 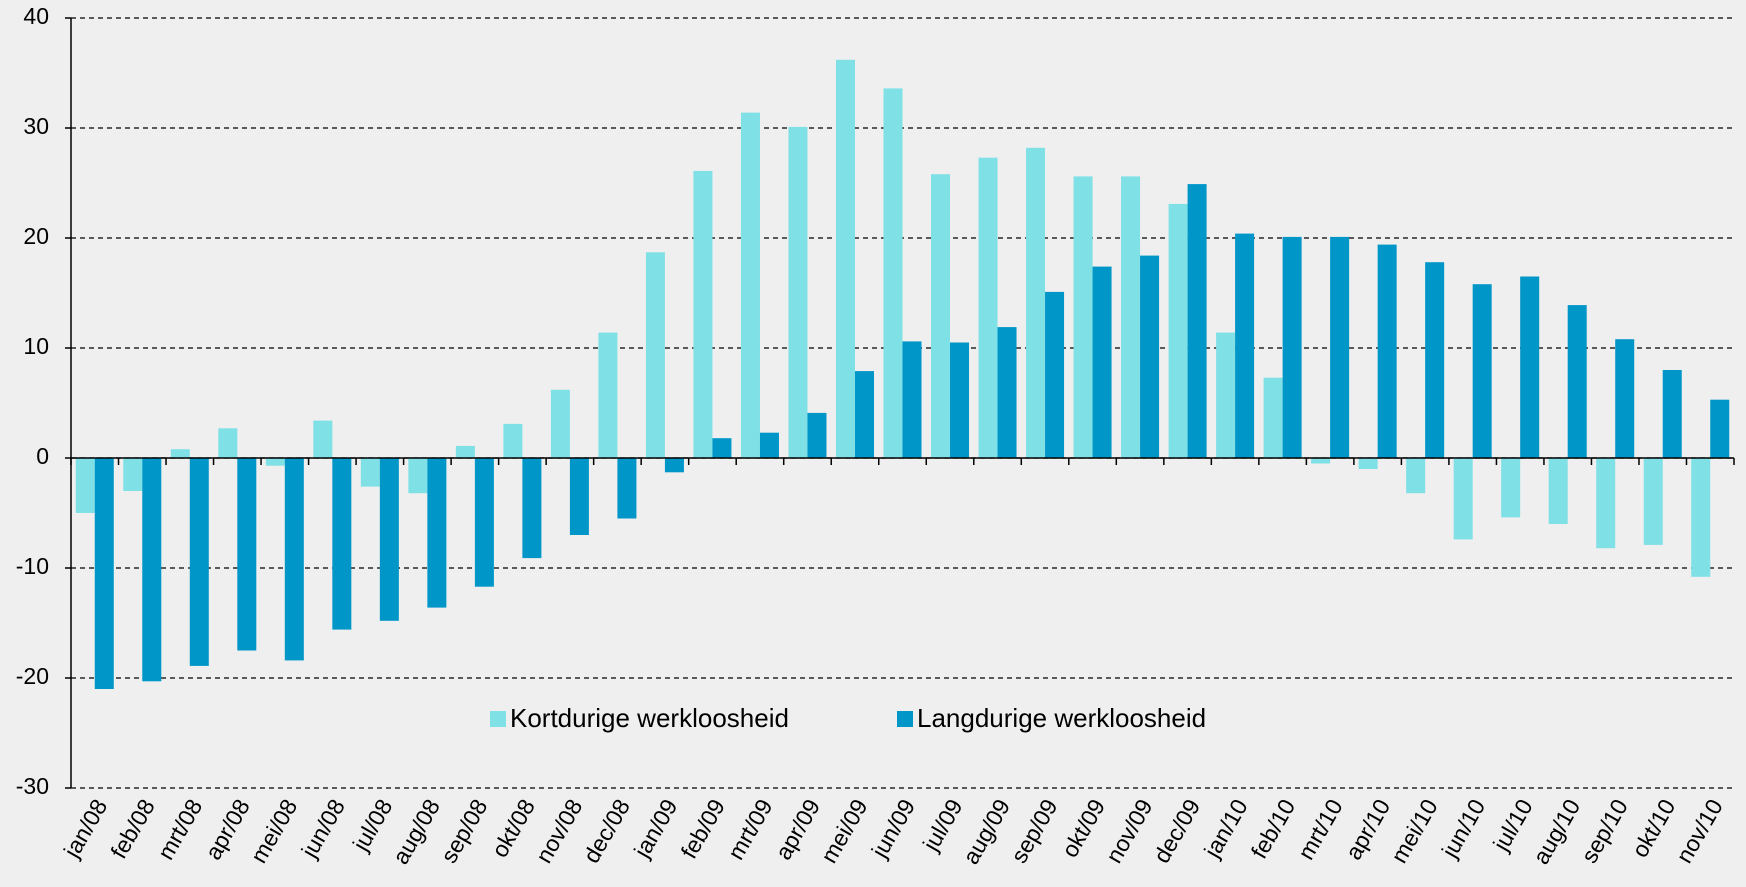 I want to click on legend-label: Langdurige werkloosheid, so click(x=1061, y=718).